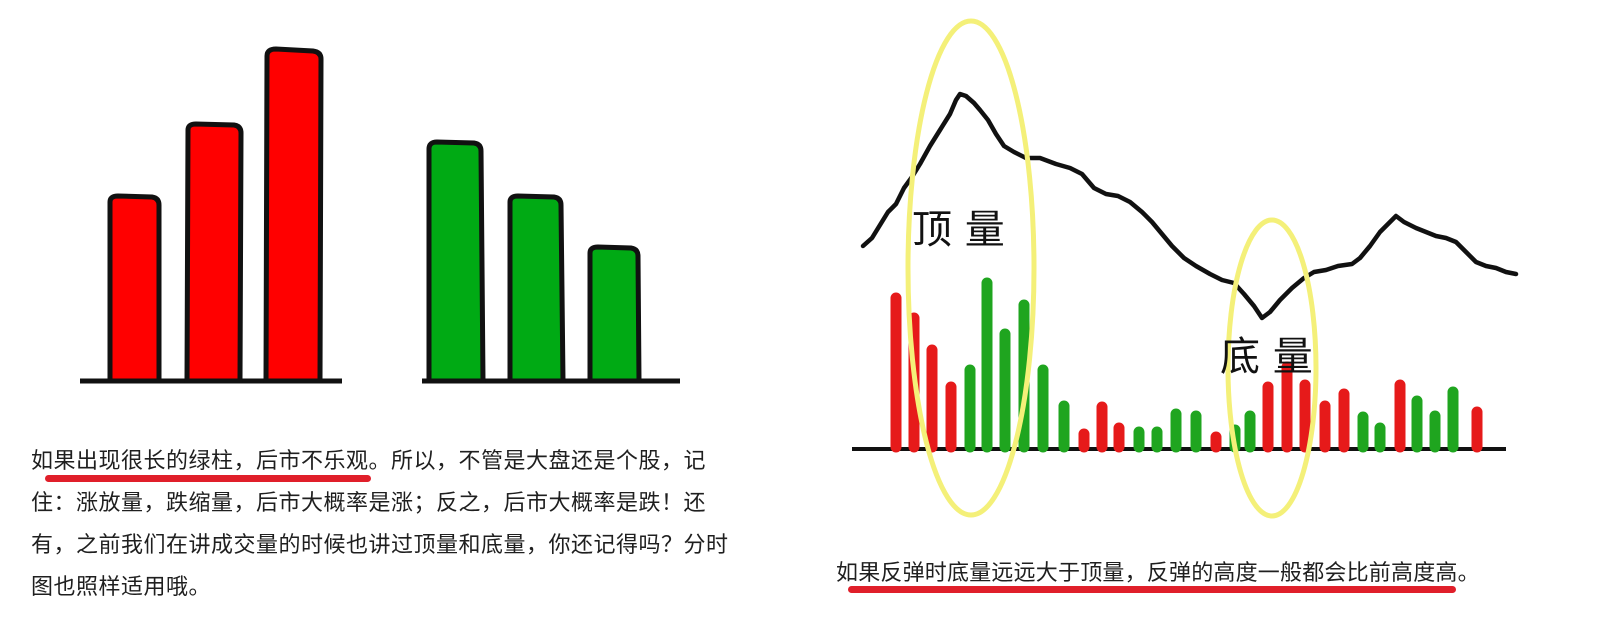 The height and width of the screenshot is (631, 1623). Describe the element at coordinates (1266, 357) in the screenshot. I see `bottom-volume-label: 底 量` at that location.